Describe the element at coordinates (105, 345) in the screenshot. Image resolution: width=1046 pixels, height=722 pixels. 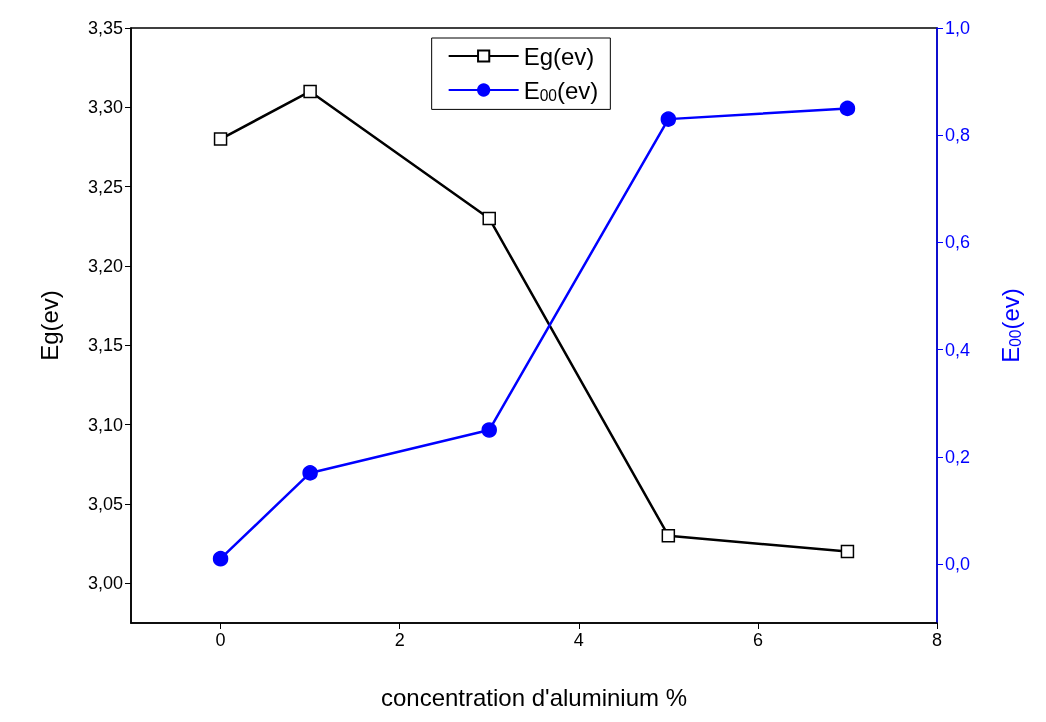
I see `y-tick-label: 3,15` at that location.